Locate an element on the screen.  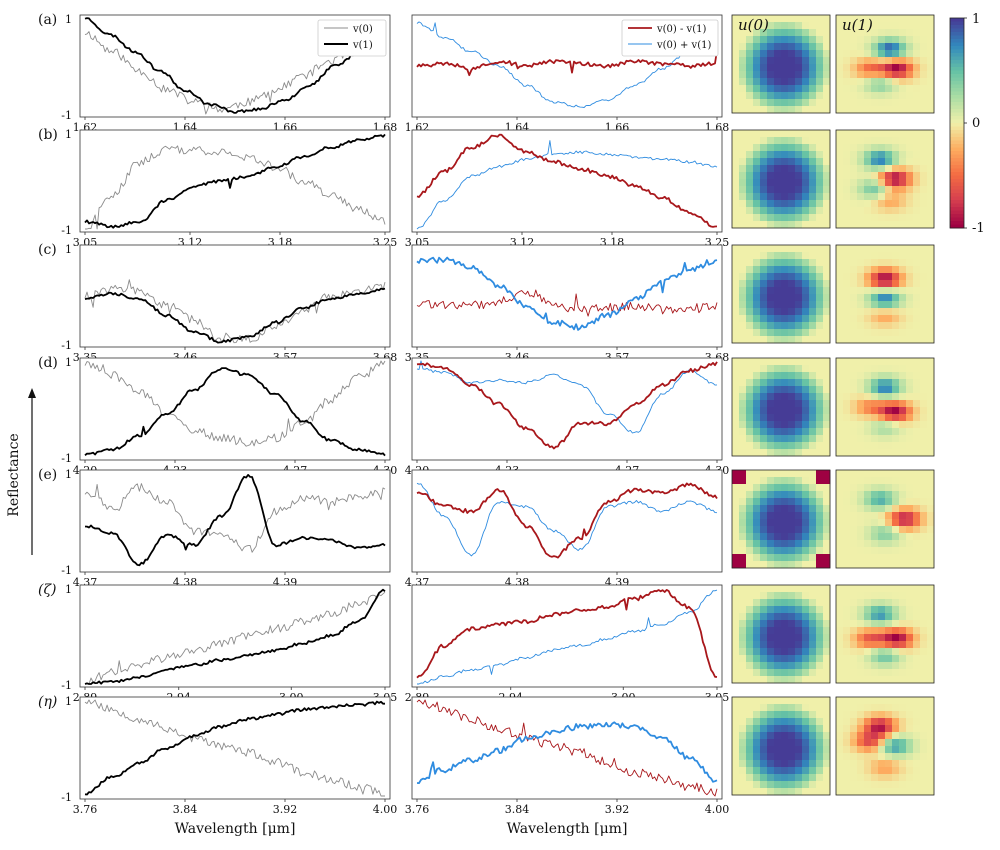
xtick-label: 3.84 is located at coordinates (185, 809).